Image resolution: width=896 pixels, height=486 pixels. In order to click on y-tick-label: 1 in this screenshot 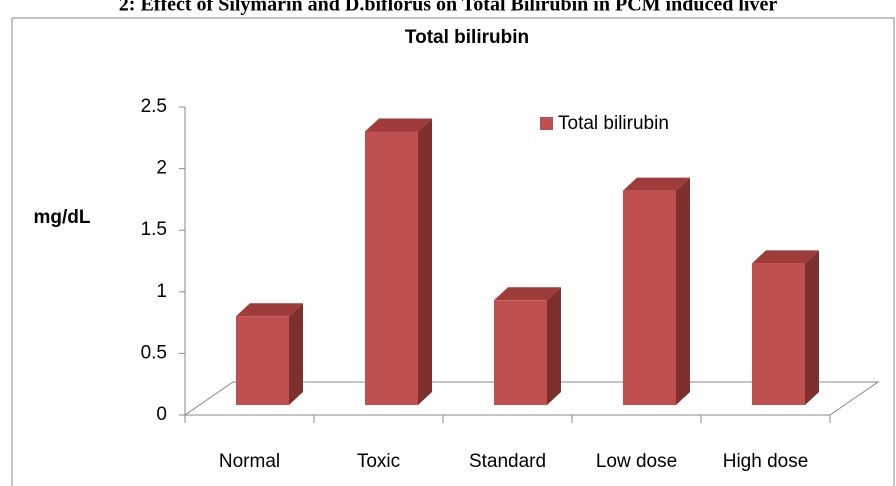, I will do `click(161, 291)`.